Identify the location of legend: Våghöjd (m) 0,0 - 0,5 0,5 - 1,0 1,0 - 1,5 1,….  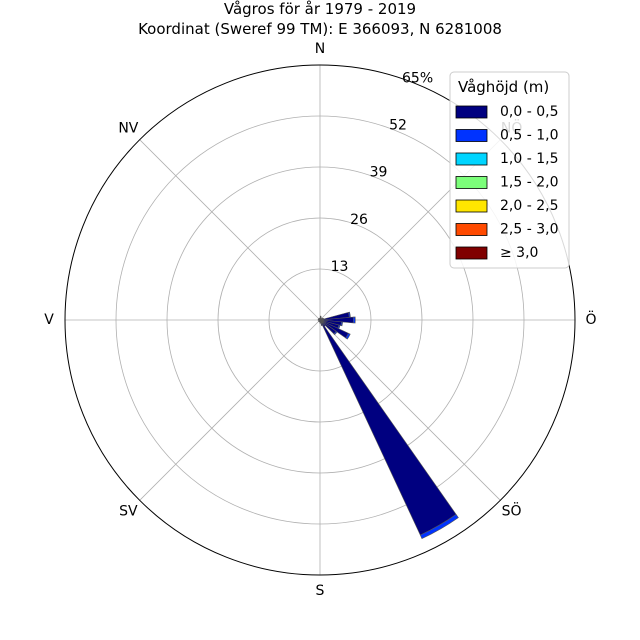
(509, 170).